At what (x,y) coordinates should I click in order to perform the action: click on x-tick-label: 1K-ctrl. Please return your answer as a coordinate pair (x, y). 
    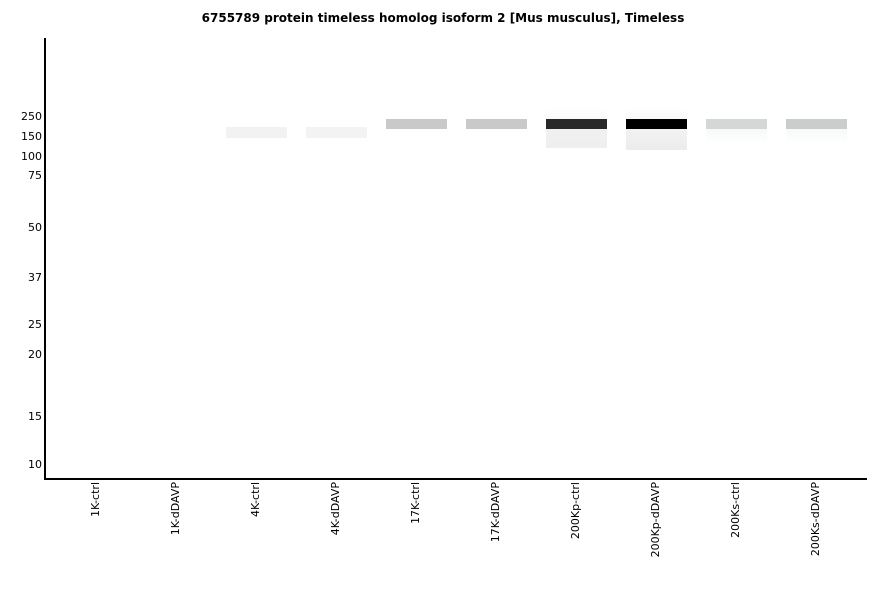
    Looking at the image, I should click on (95, 499).